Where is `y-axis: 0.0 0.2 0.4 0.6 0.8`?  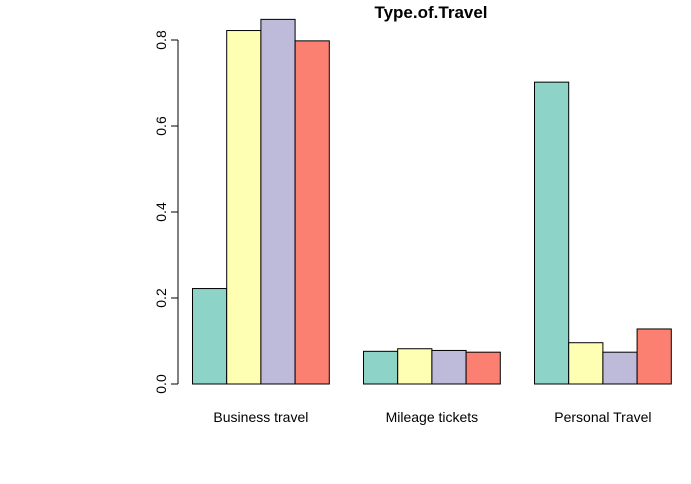
y-axis: 0.0 0.2 0.4 0.6 0.8 is located at coordinates (166, 212).